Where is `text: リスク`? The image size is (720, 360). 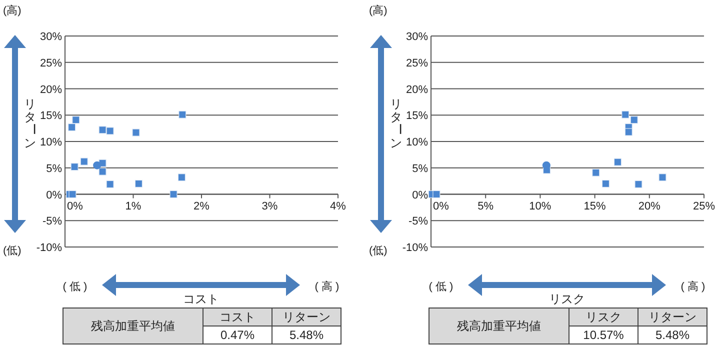 text: リスク is located at coordinates (604, 317).